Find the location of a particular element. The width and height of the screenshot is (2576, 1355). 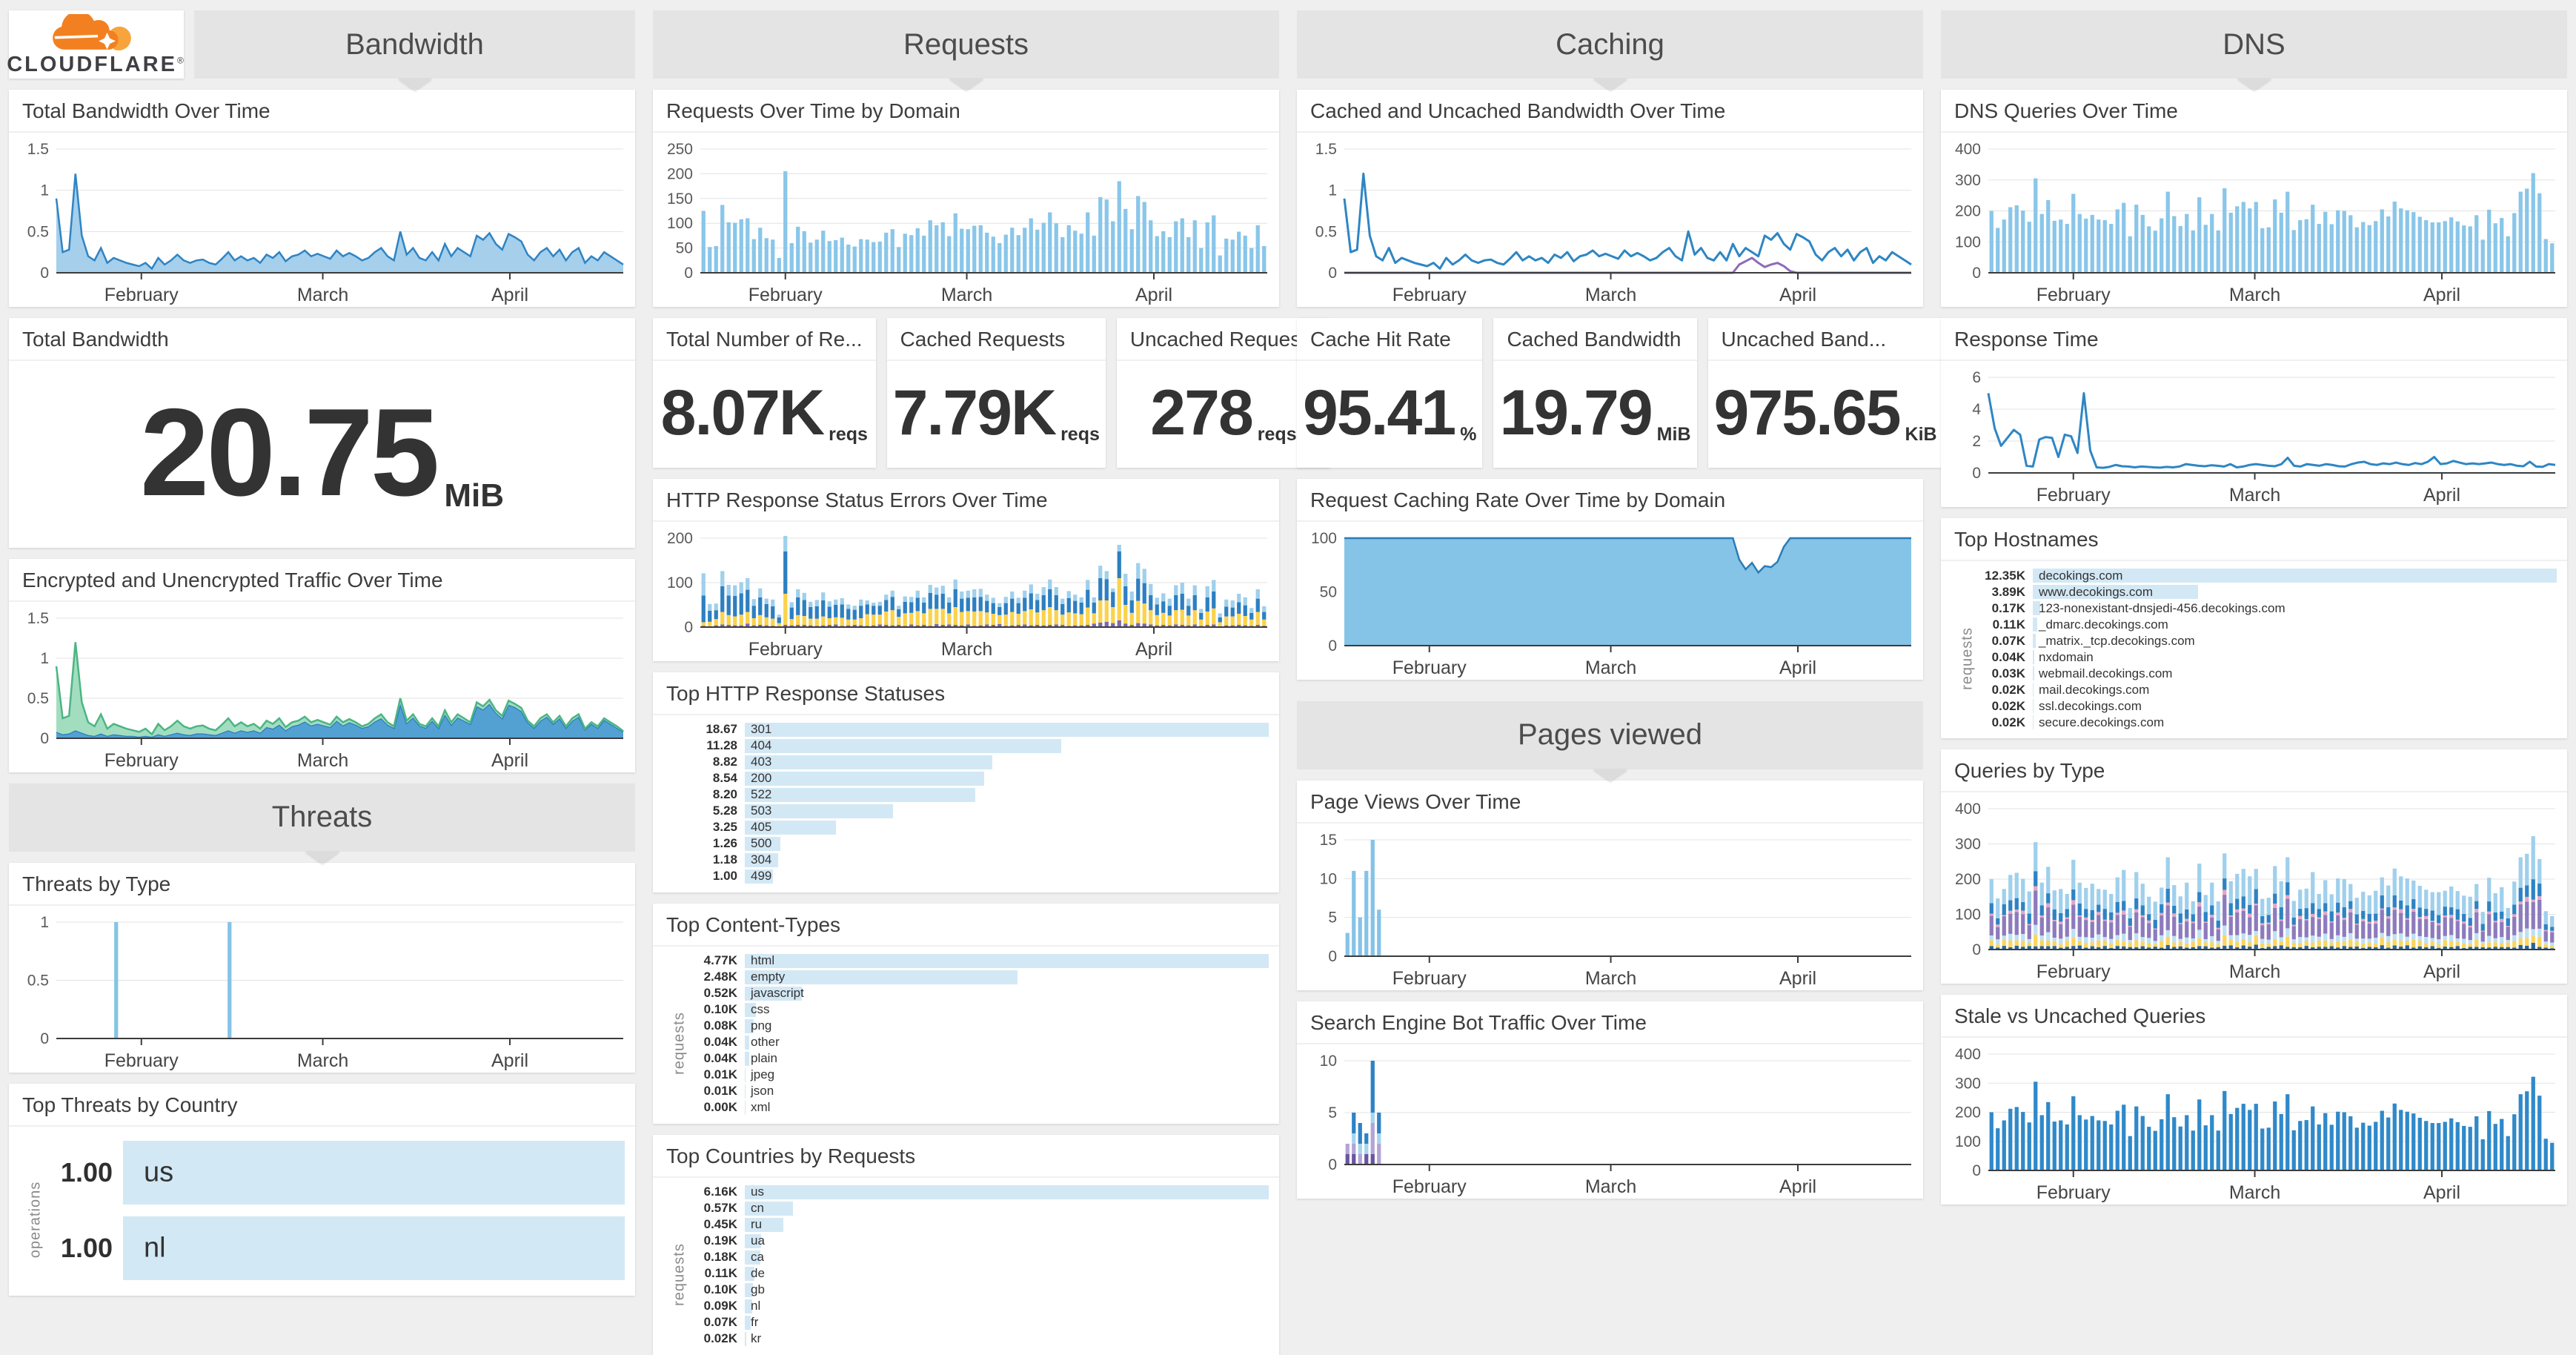

list-item-label: 405 is located at coordinates (761, 827).